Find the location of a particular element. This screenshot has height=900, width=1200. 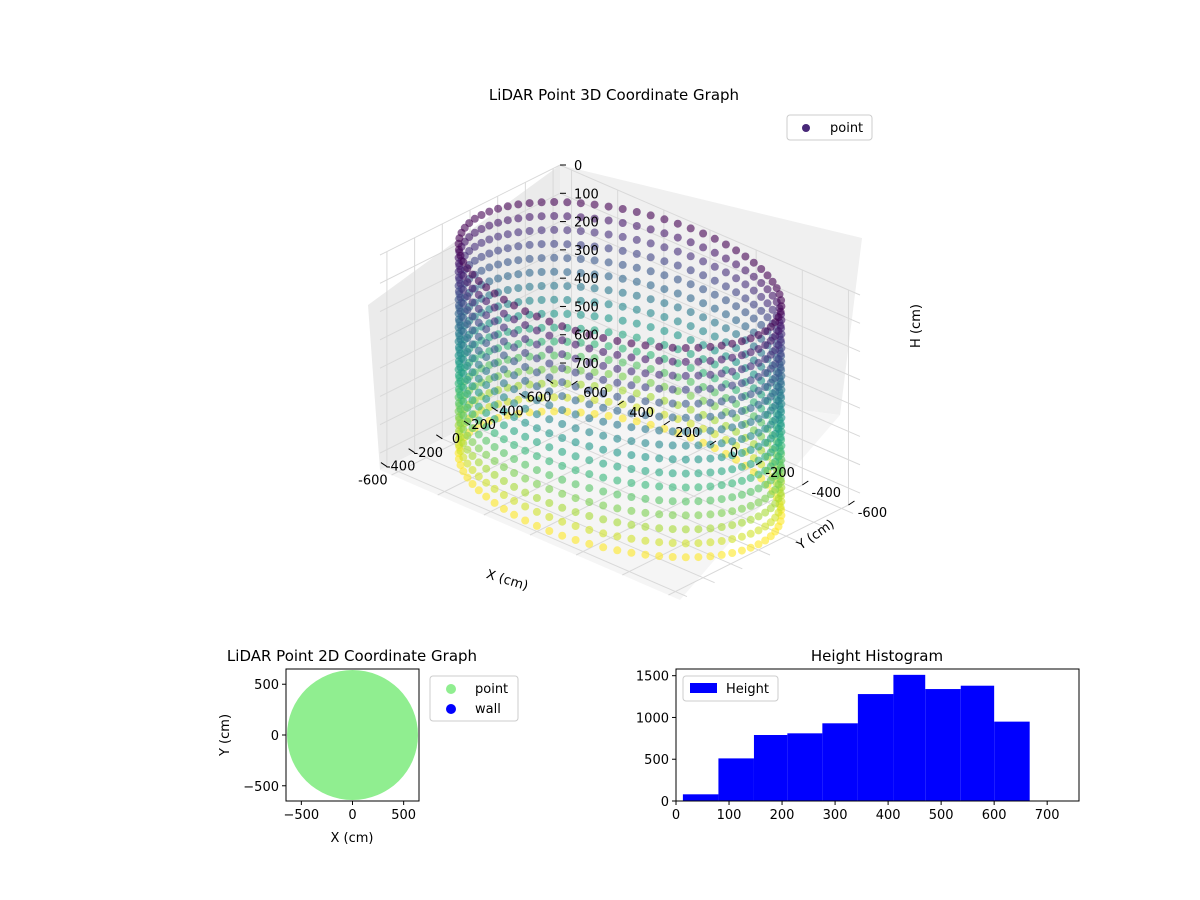

y-tick-label-2d: −500 is located at coordinates (261, 787).